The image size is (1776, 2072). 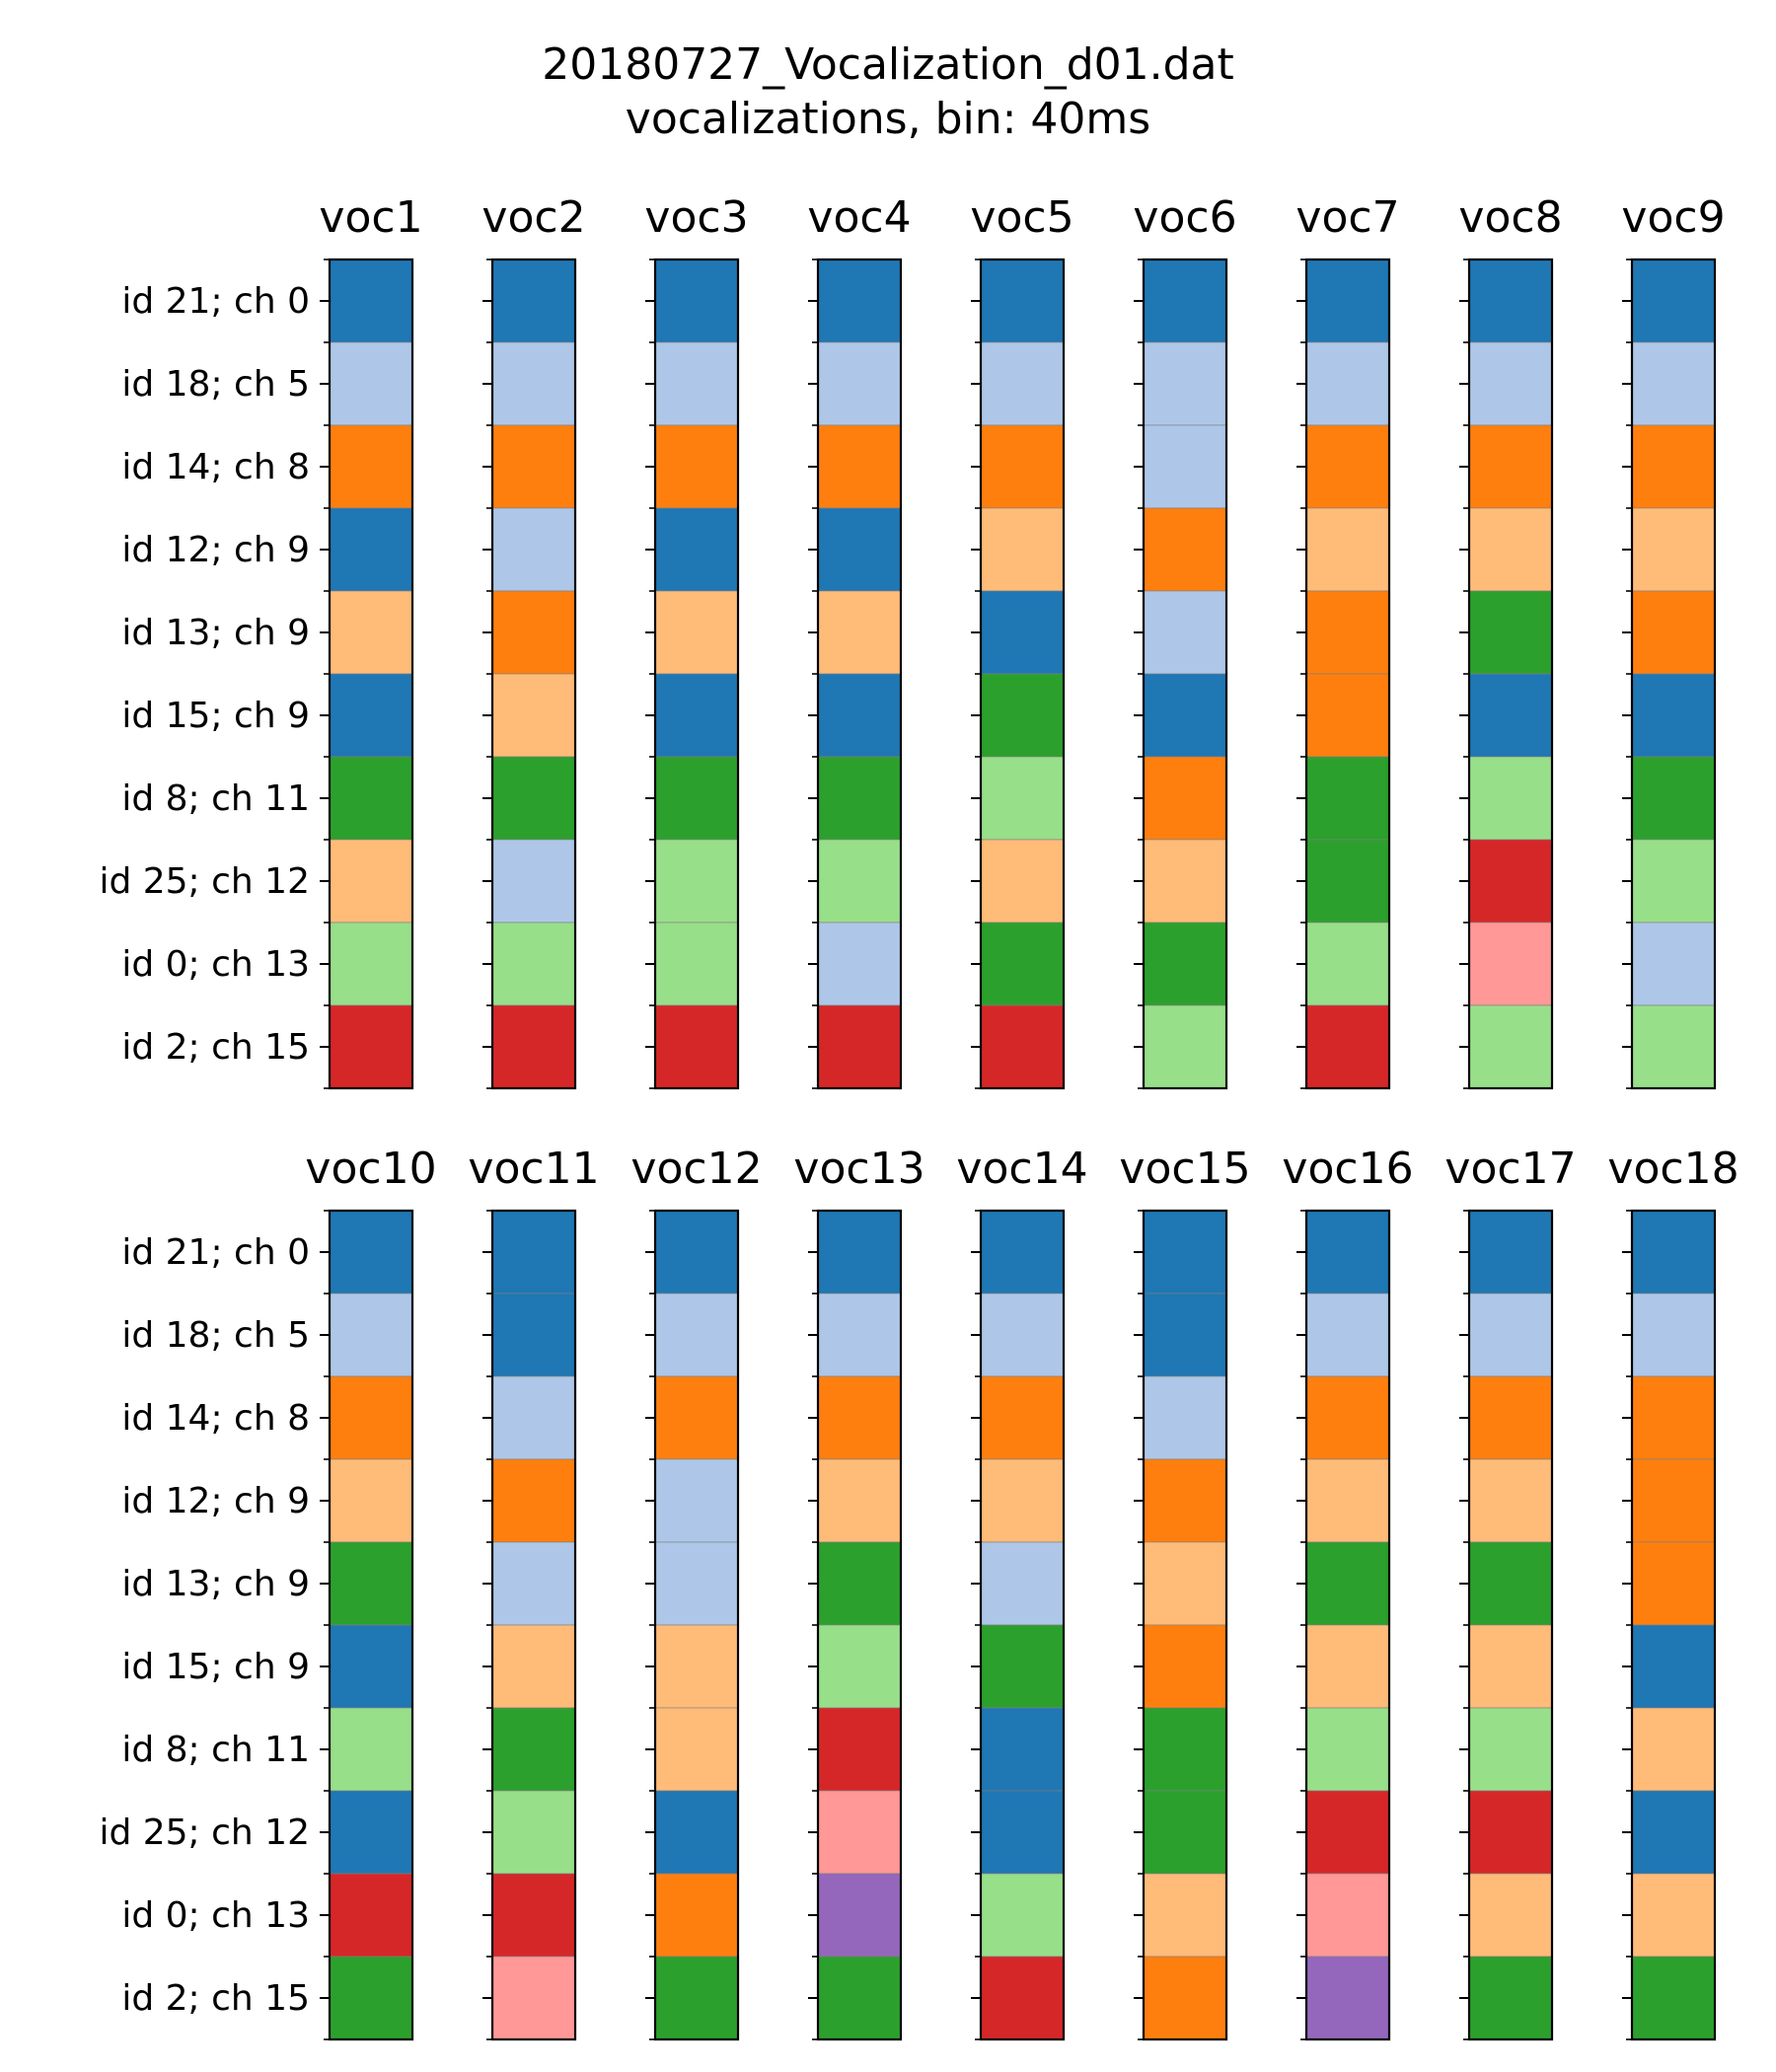 I want to click on row-label: id 21; ch 0, so click(x=216, y=1253).